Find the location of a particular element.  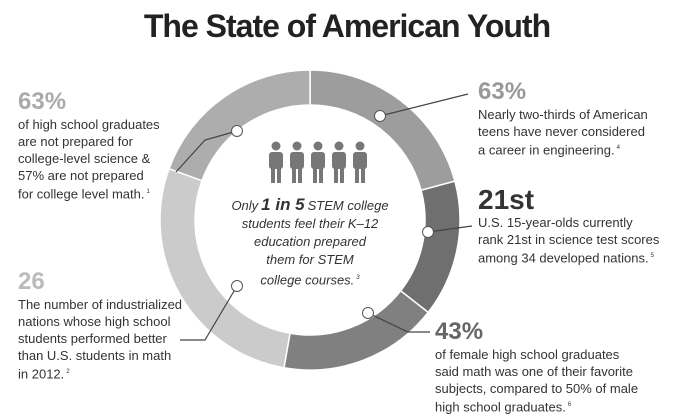

center-line: them for STEM is located at coordinates (310, 259).